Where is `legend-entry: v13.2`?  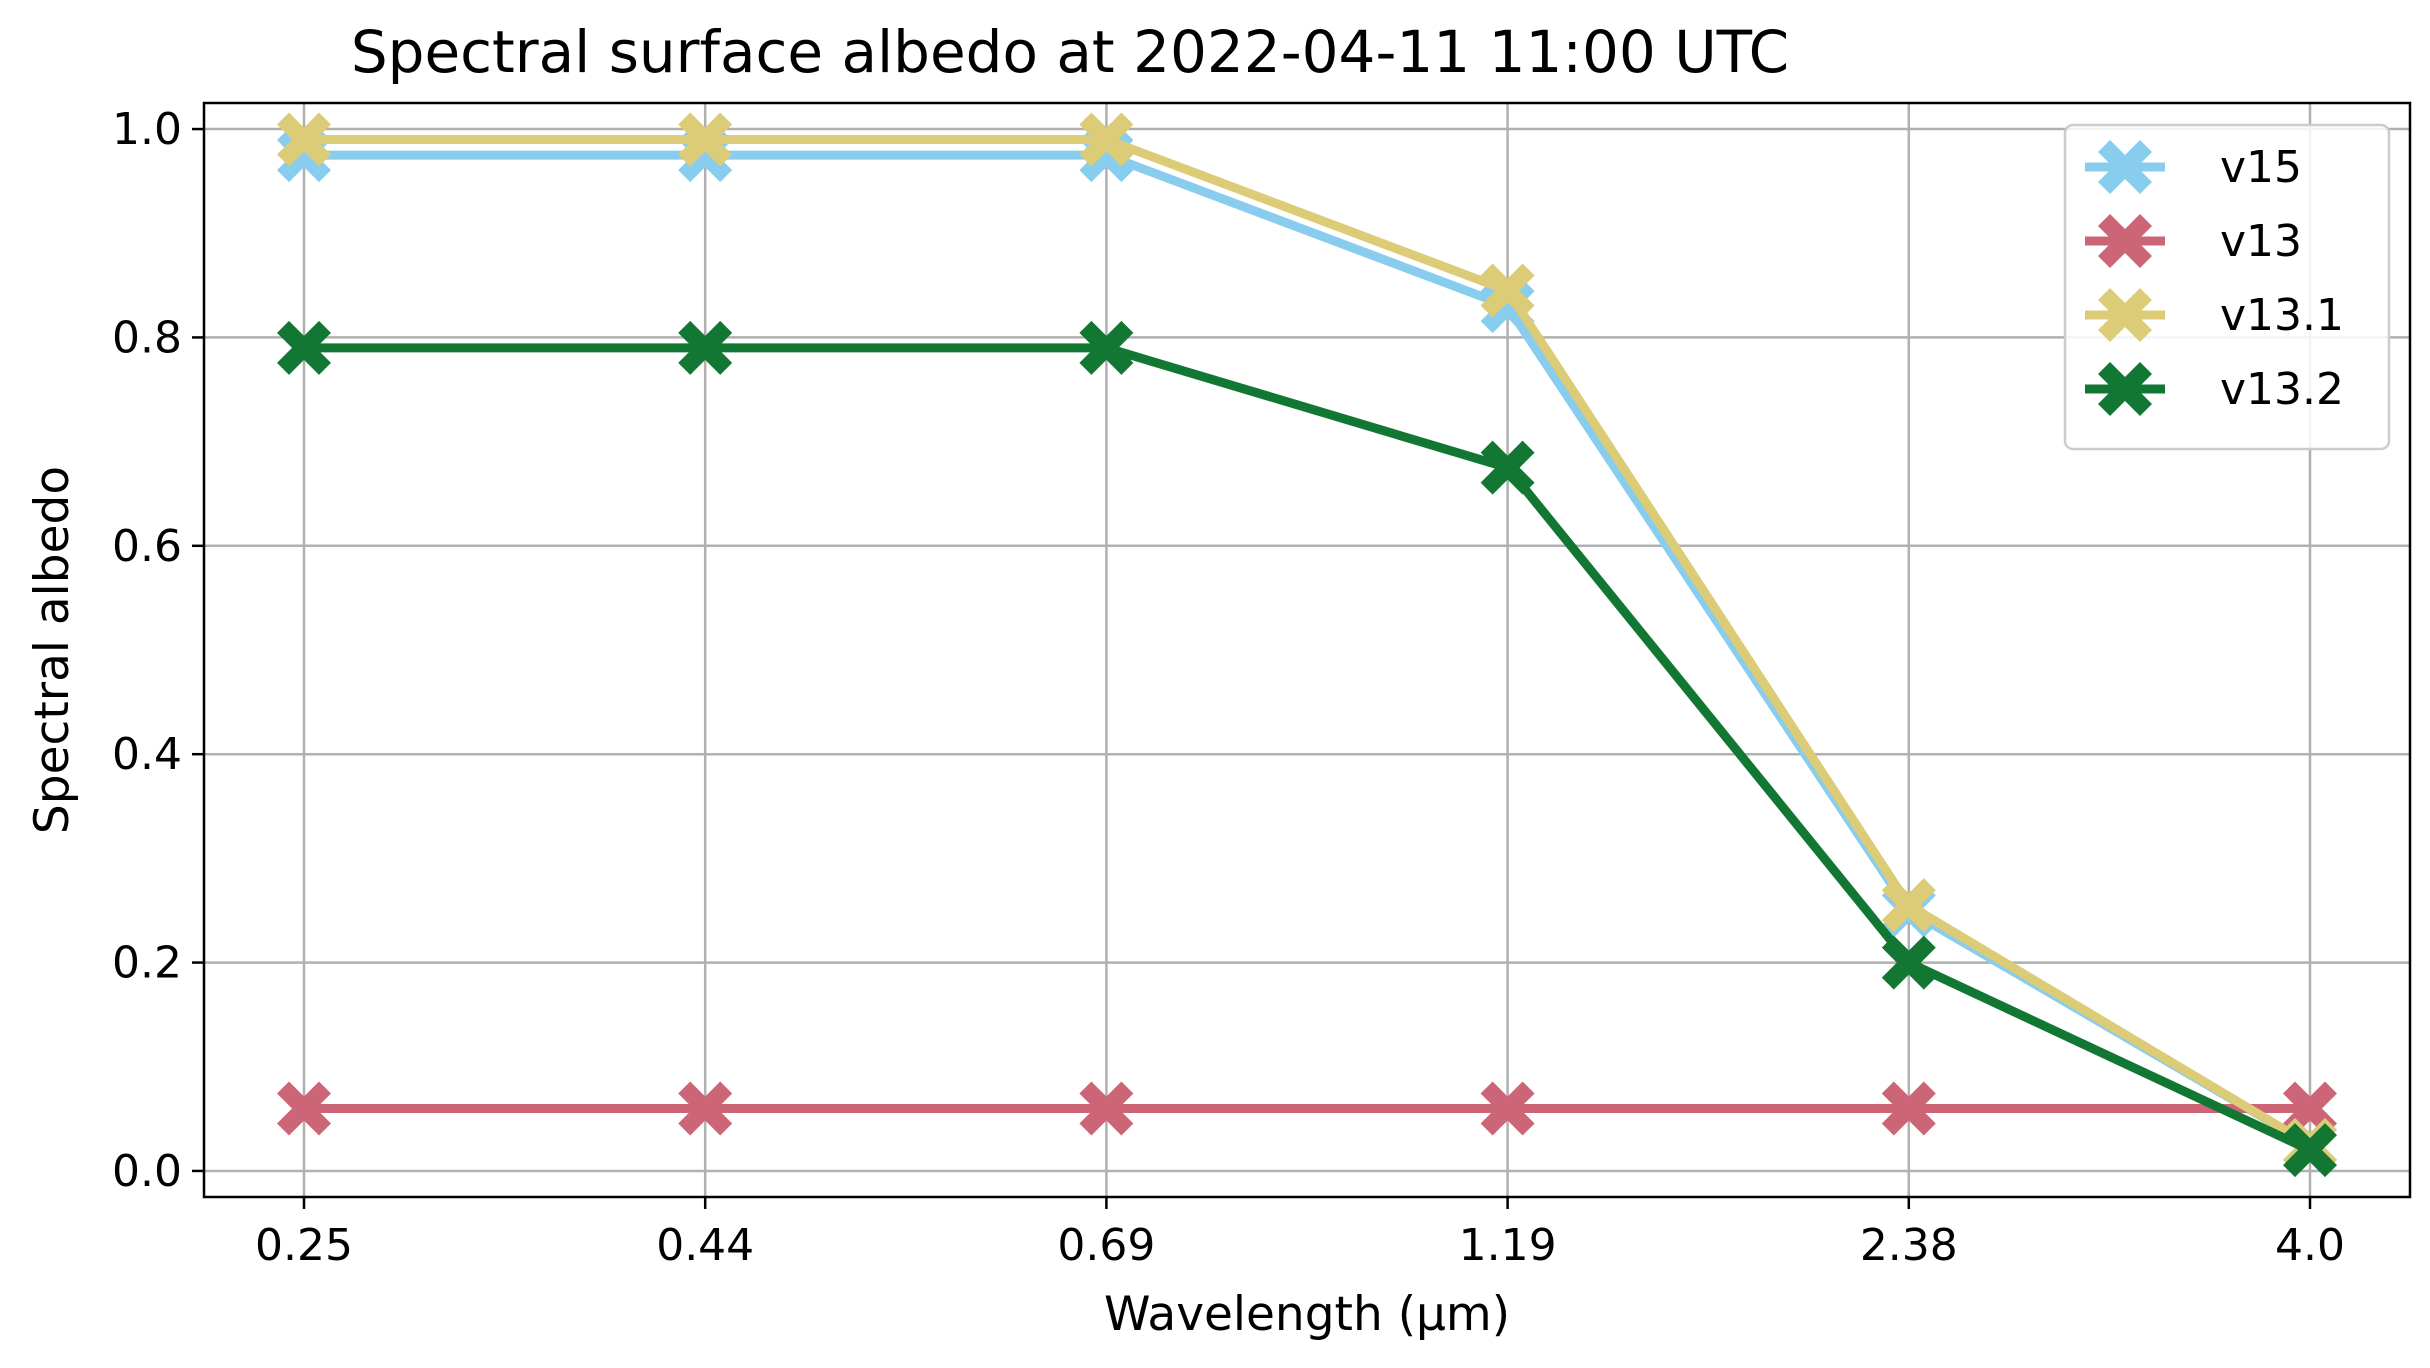
legend-entry: v13.2 is located at coordinates (2214, 389).